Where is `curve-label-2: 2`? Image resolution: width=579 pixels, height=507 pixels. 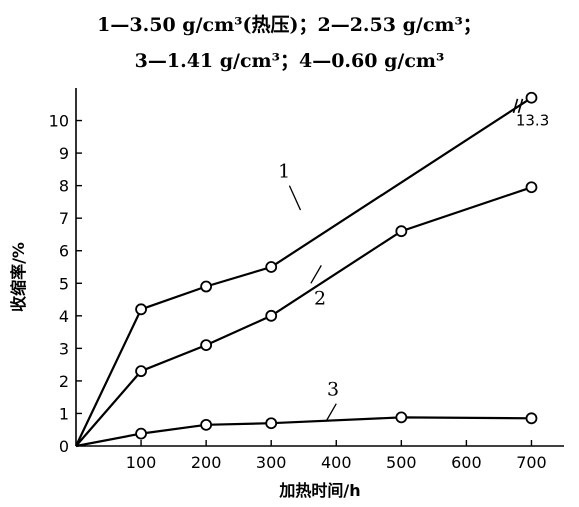
curve-label-2: 2 is located at coordinates (320, 298).